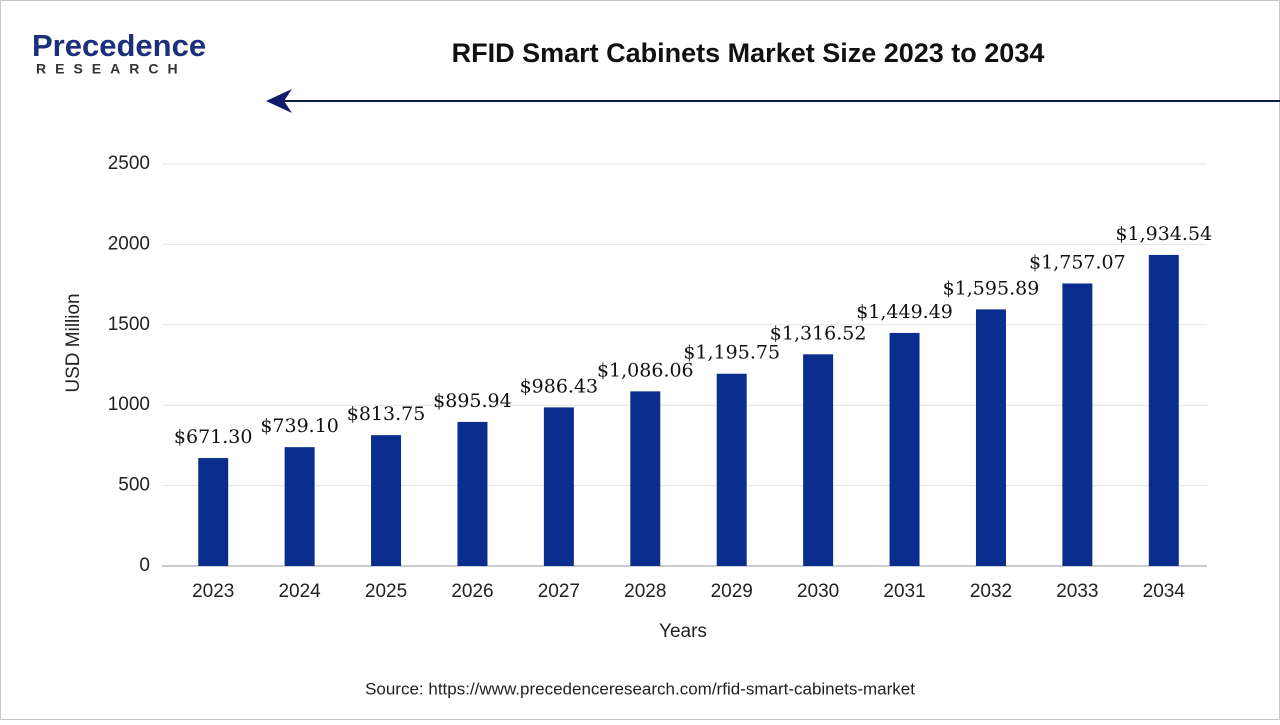 The width and height of the screenshot is (1280, 725). Describe the element at coordinates (1164, 591) in the screenshot. I see `x-tick-label: 2034` at that location.